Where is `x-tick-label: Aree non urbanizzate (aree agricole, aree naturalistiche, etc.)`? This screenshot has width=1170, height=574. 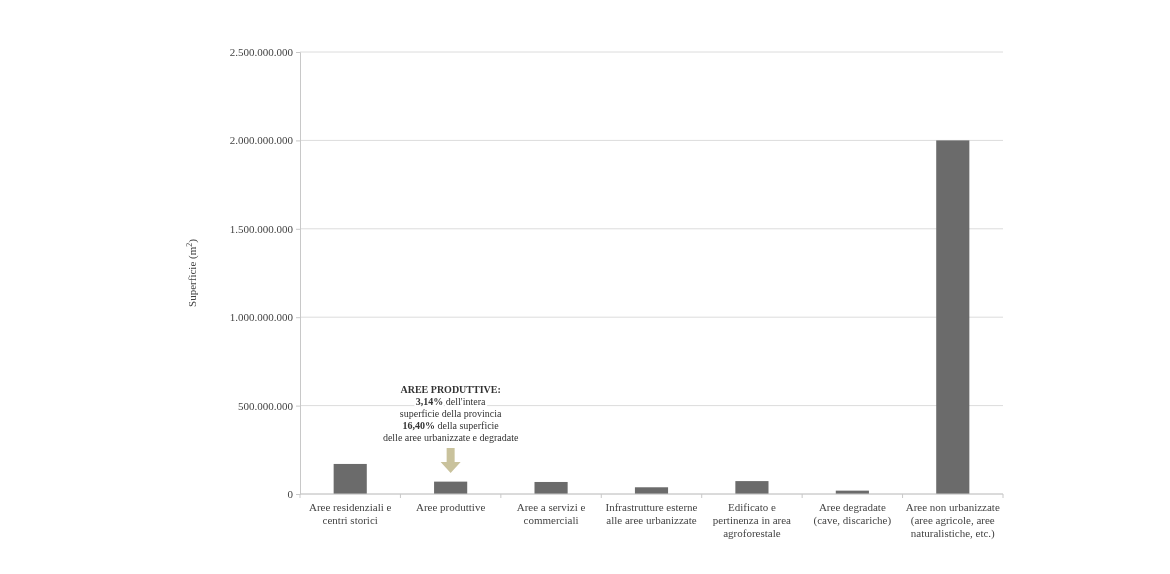 x-tick-label: Aree non urbanizzate (aree agricole, aree naturalistiche, etc.) is located at coordinates (952, 520).